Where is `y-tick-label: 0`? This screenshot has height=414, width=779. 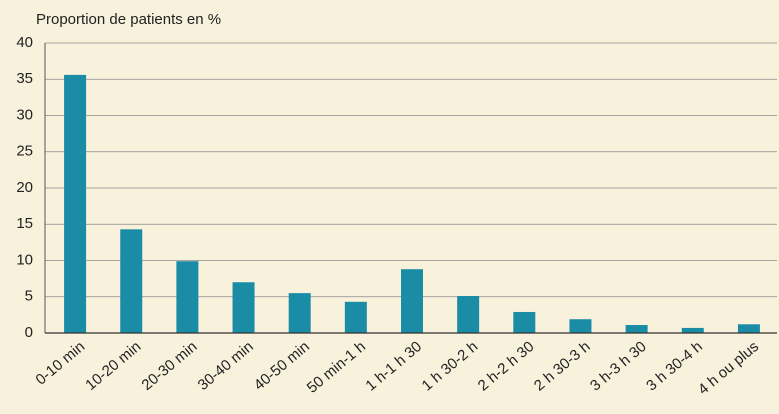 y-tick-label: 0 is located at coordinates (29, 332).